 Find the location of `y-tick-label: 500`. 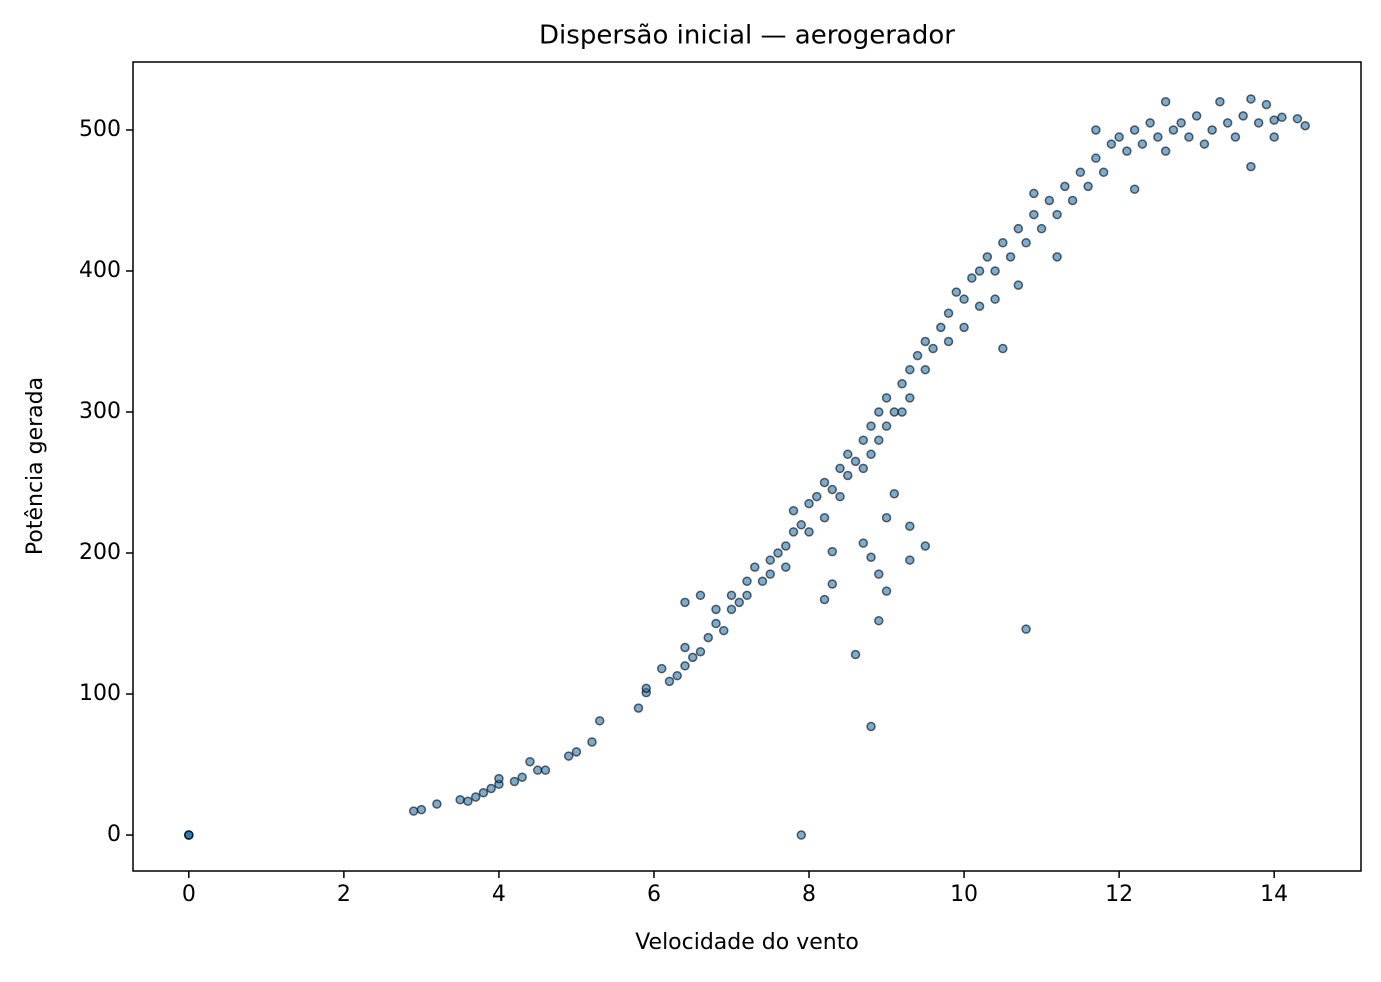

y-tick-label: 500 is located at coordinates (100, 129).